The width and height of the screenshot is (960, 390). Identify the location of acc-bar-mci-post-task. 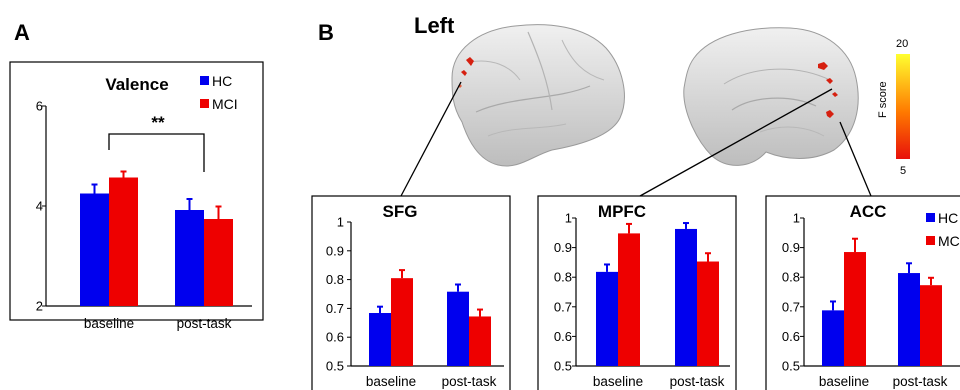
(931, 325).